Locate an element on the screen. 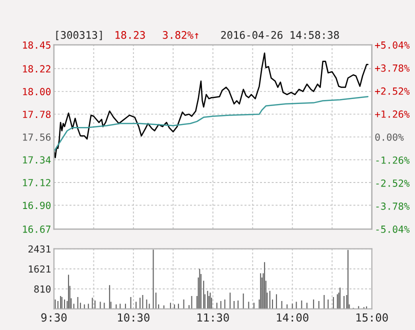 The width and height of the screenshot is (415, 330). y2-tick-label: +1.26% is located at coordinates (392, 114).